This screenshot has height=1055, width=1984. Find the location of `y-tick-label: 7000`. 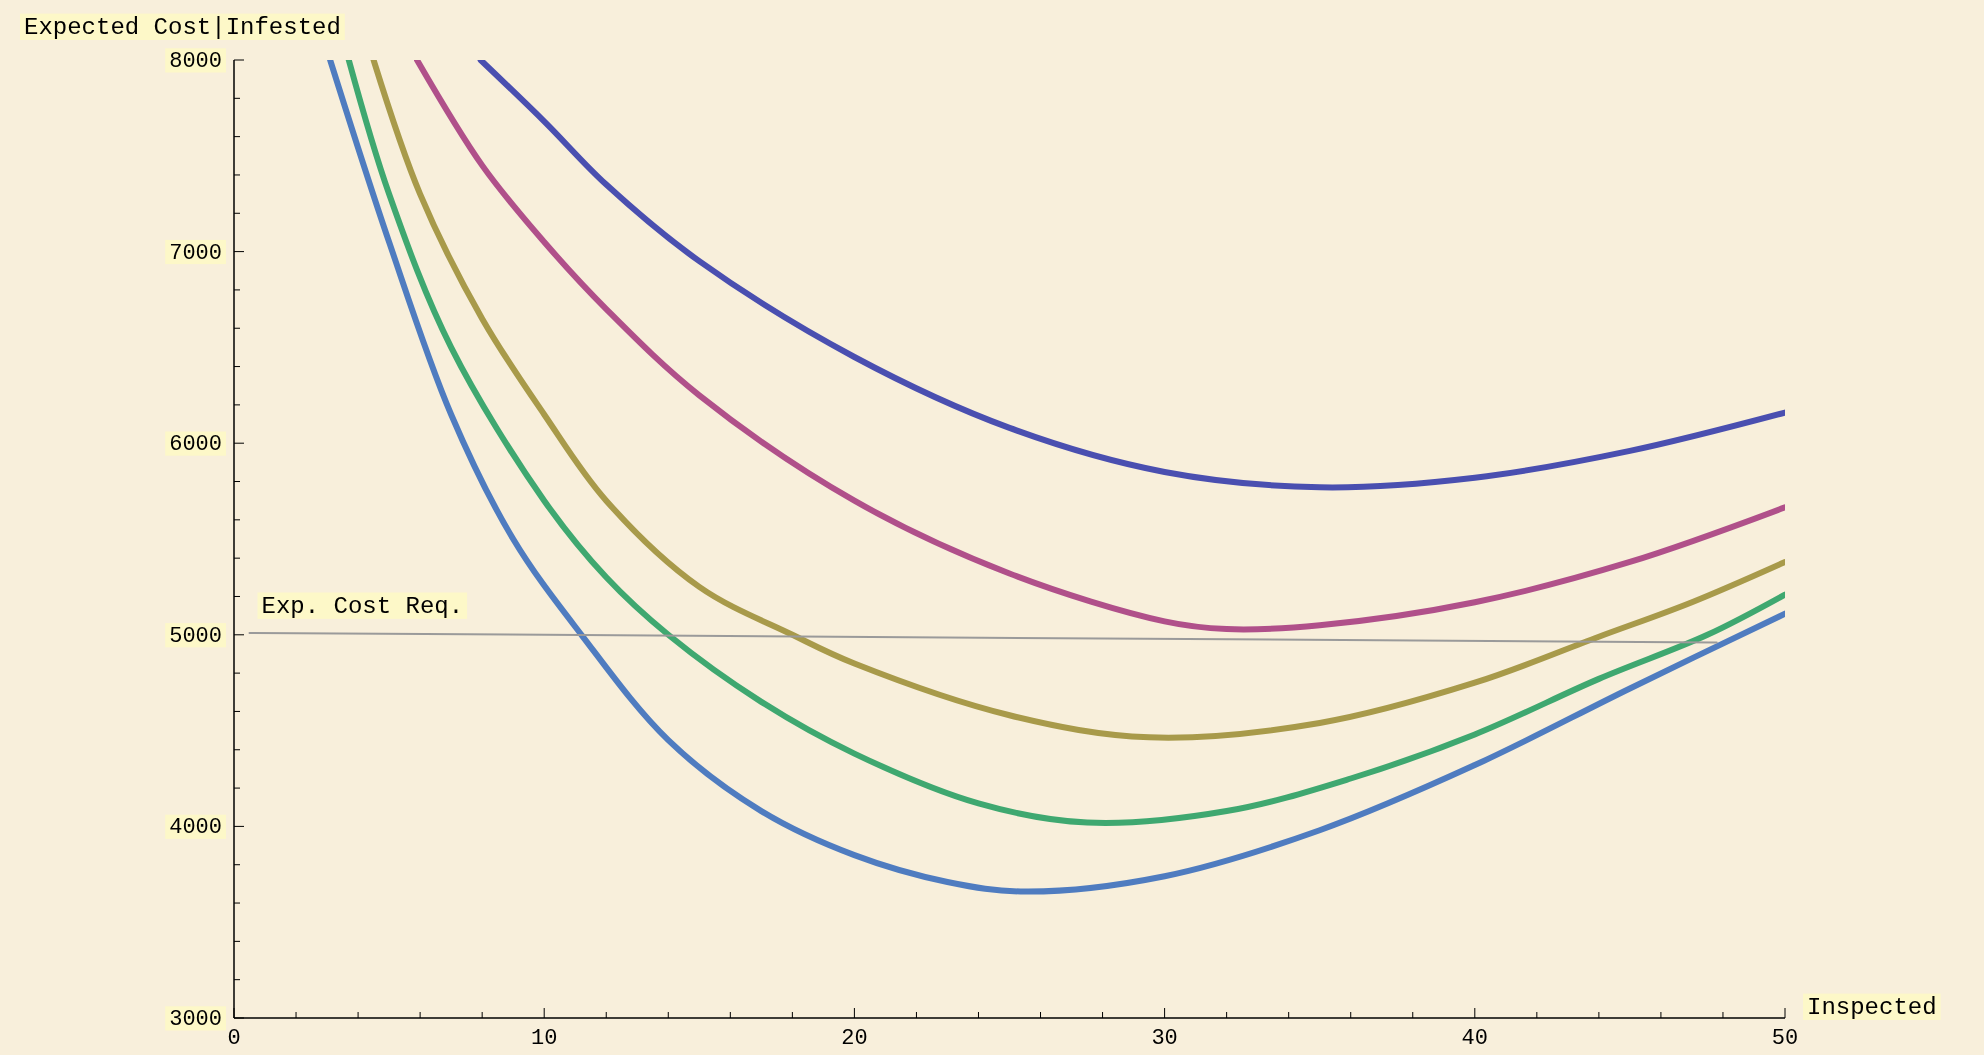

y-tick-label: 7000 is located at coordinates (195, 253).